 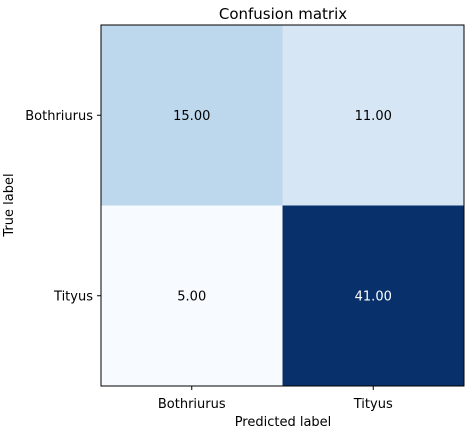 I want to click on y-tick-label: Bothriurus, so click(x=59, y=116).